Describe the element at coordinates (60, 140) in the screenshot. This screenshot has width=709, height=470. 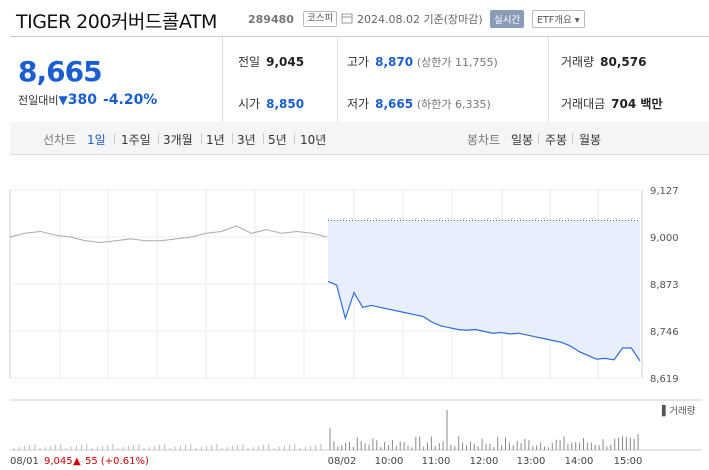
I see `line-chart-label: 선차트` at that location.